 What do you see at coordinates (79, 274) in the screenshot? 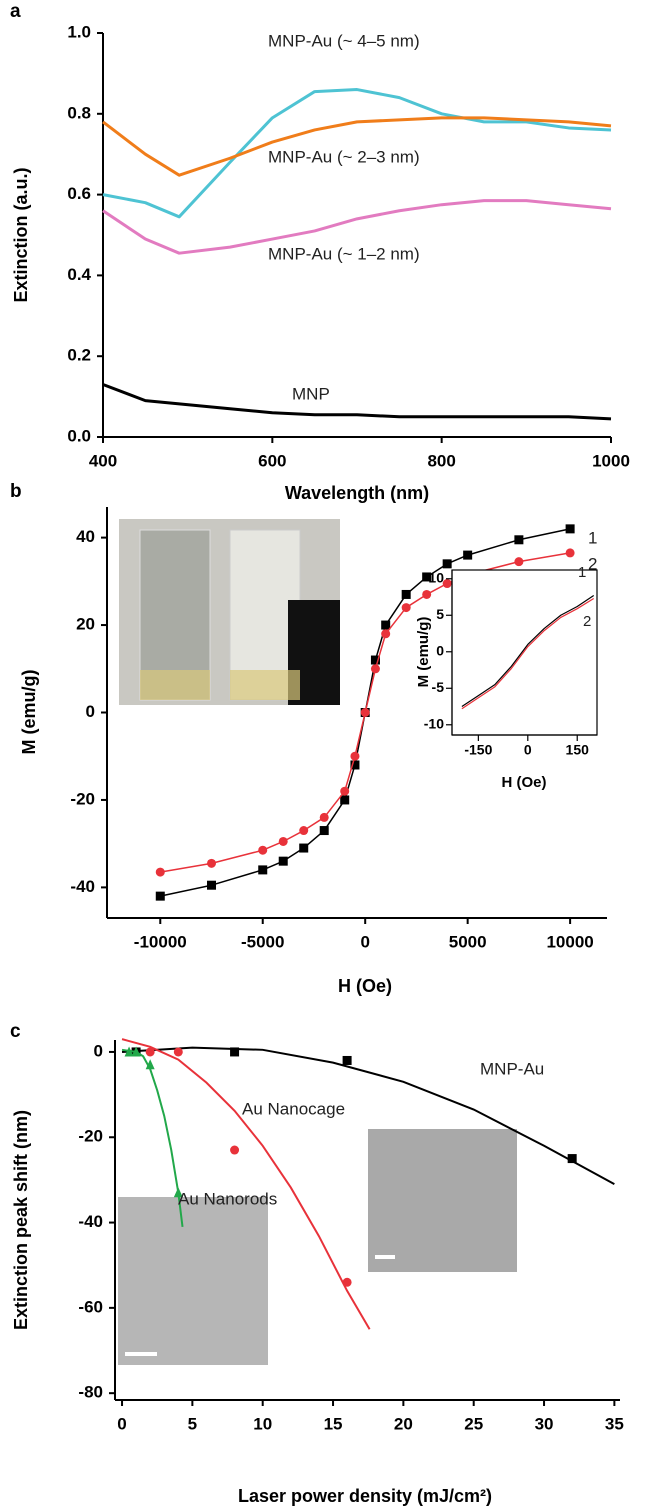
I see `y-tick-label: 0.4` at bounding box center [79, 274].